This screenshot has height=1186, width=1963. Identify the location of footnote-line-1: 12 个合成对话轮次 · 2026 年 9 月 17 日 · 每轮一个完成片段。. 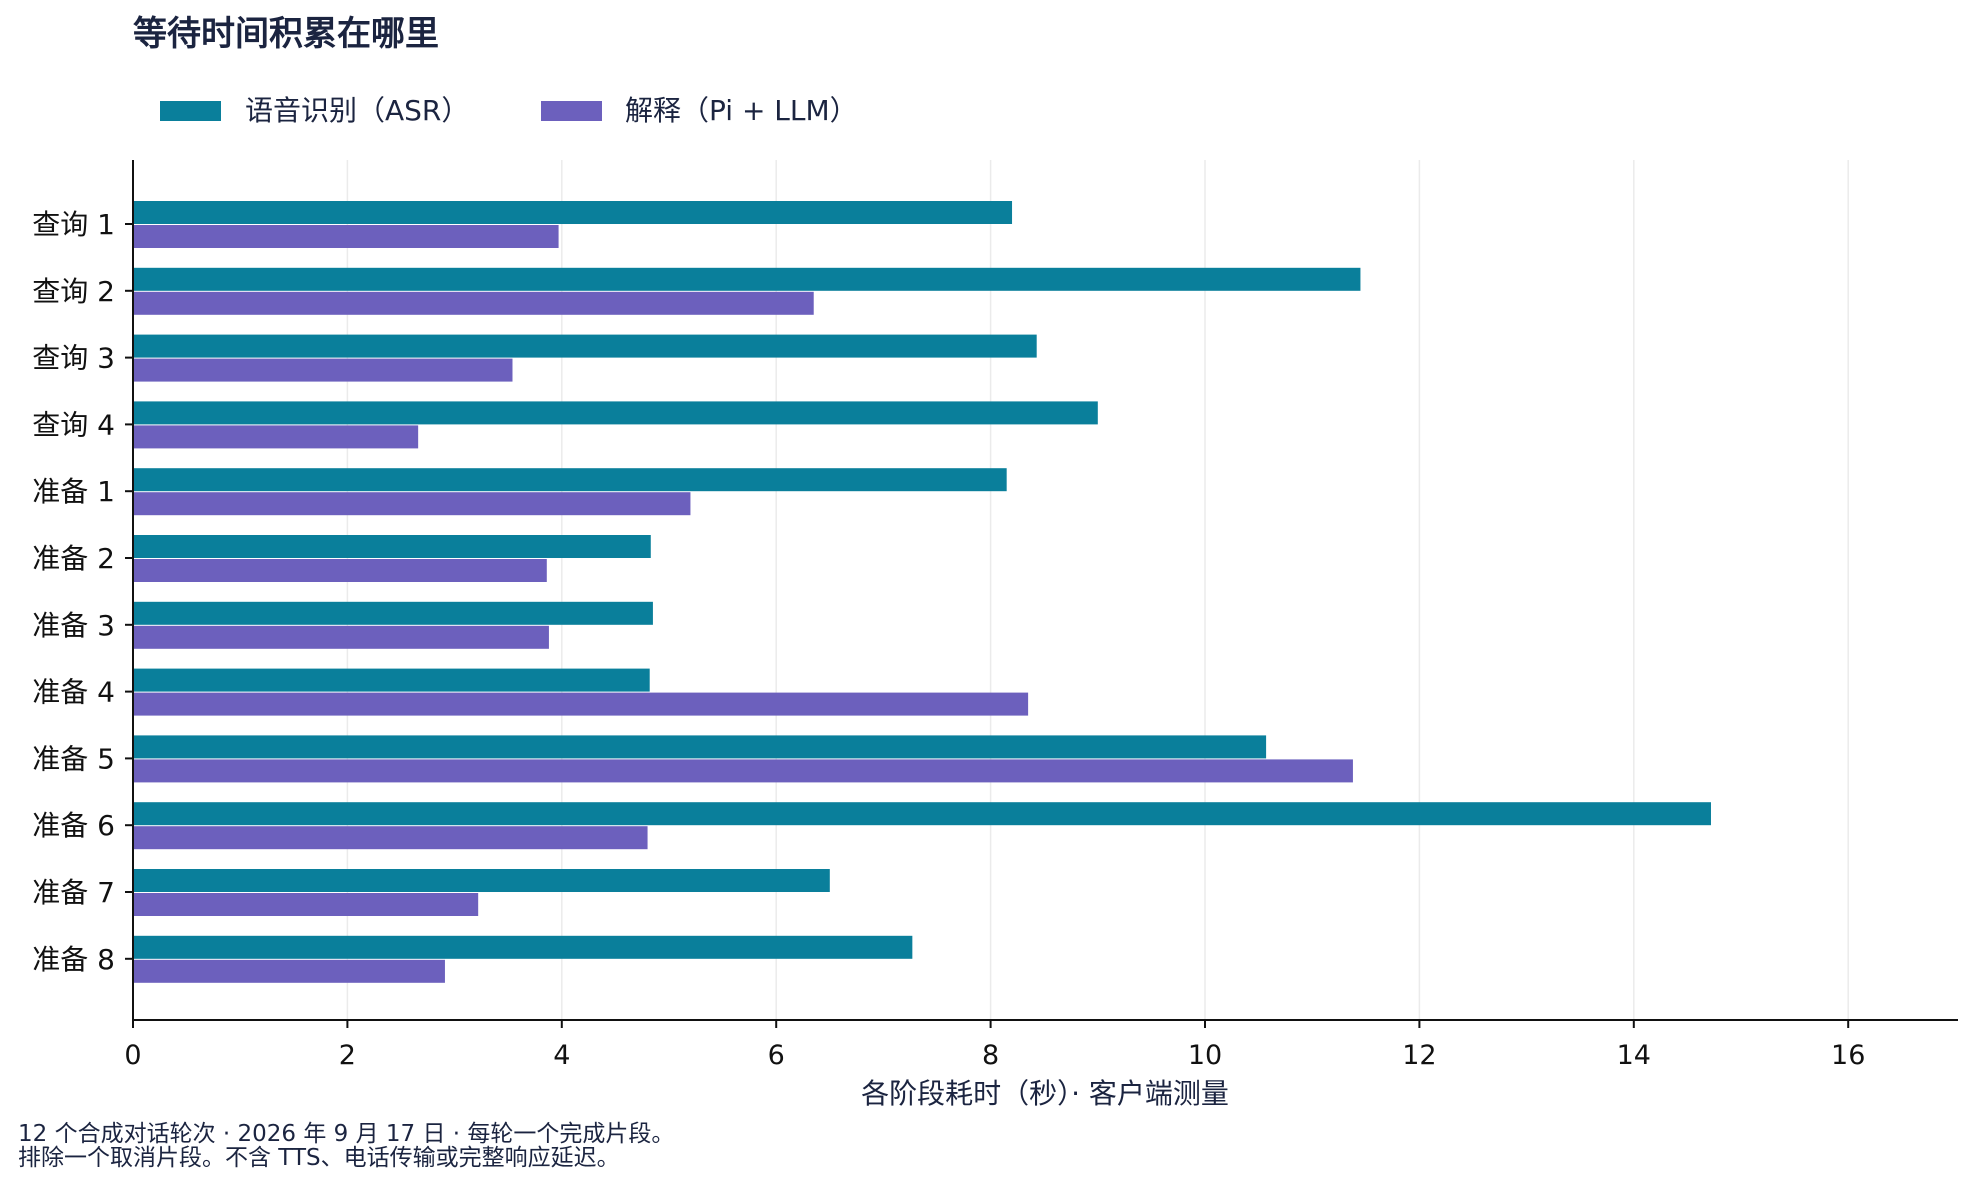
(346, 1134).